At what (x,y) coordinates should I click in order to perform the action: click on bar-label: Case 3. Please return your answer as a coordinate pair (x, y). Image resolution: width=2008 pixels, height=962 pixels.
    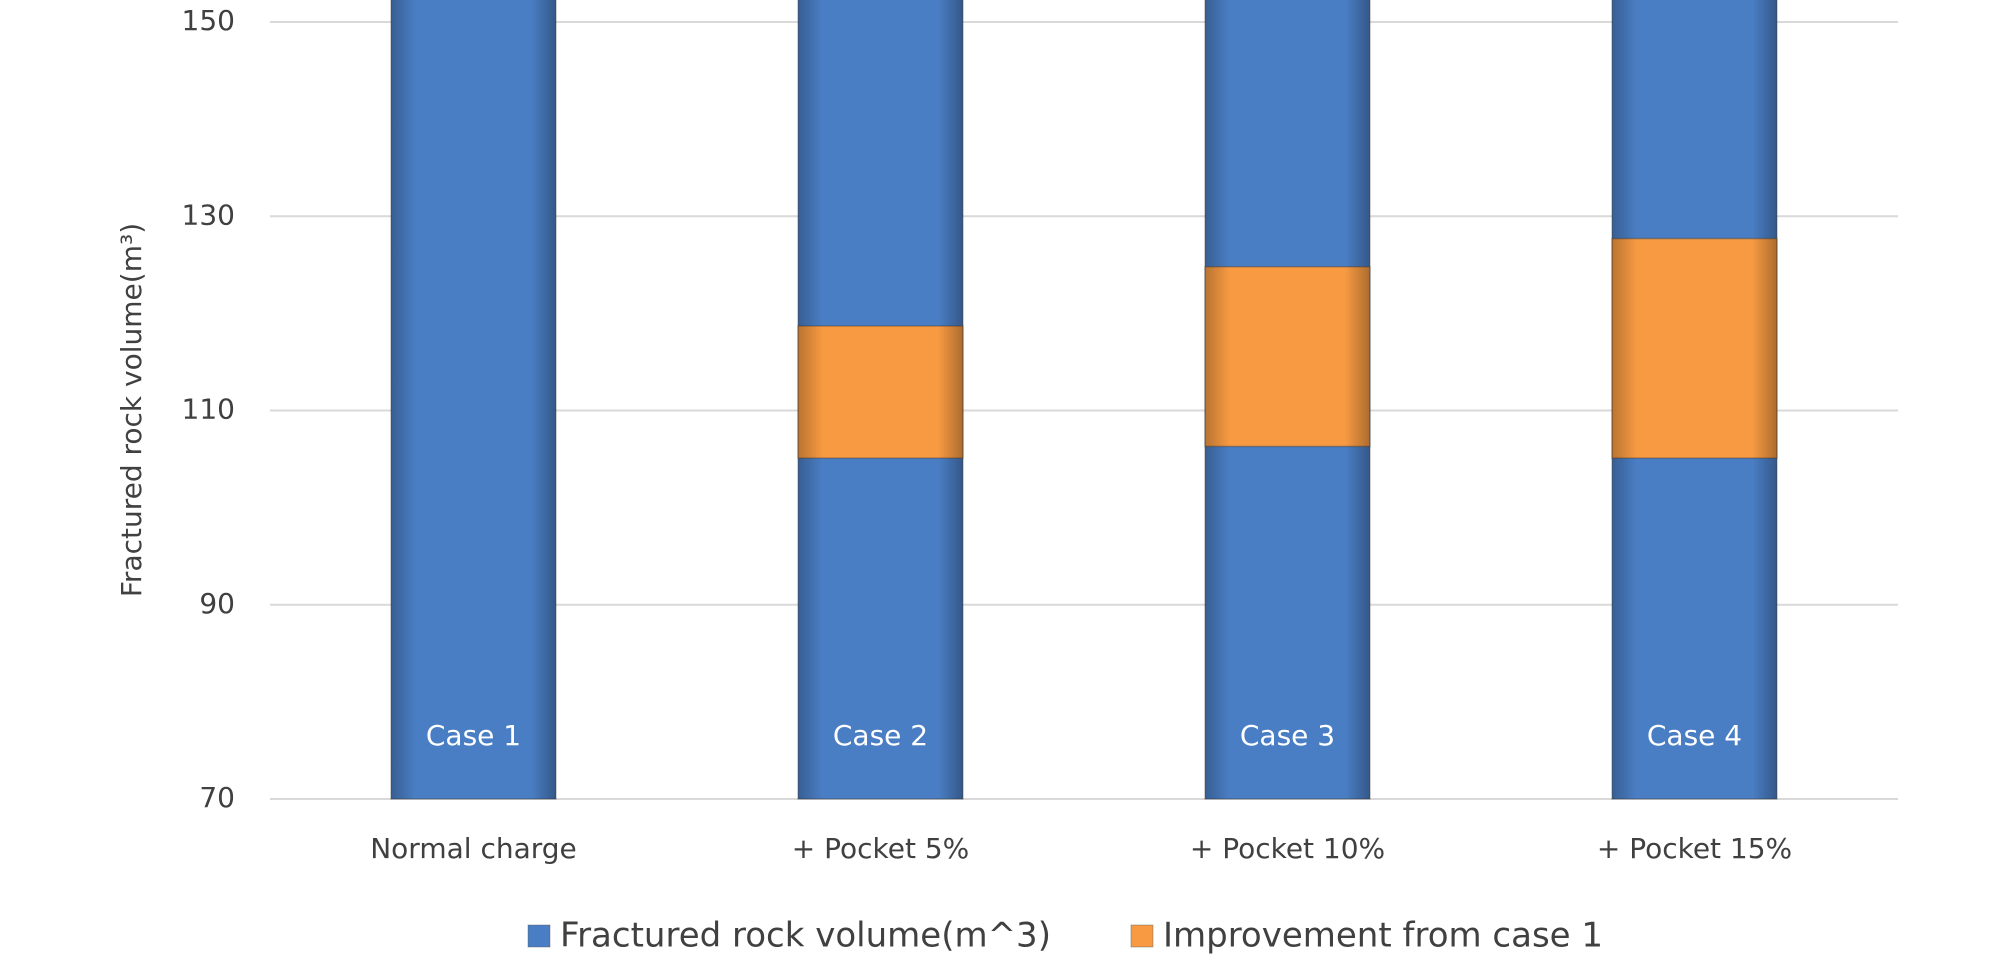
    Looking at the image, I should click on (1287, 735).